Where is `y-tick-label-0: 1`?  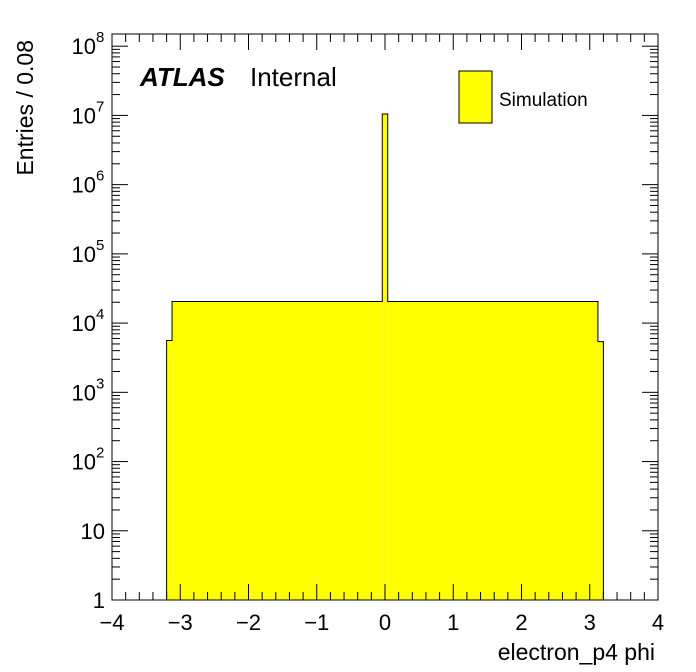
y-tick-label-0: 1 is located at coordinates (99, 600).